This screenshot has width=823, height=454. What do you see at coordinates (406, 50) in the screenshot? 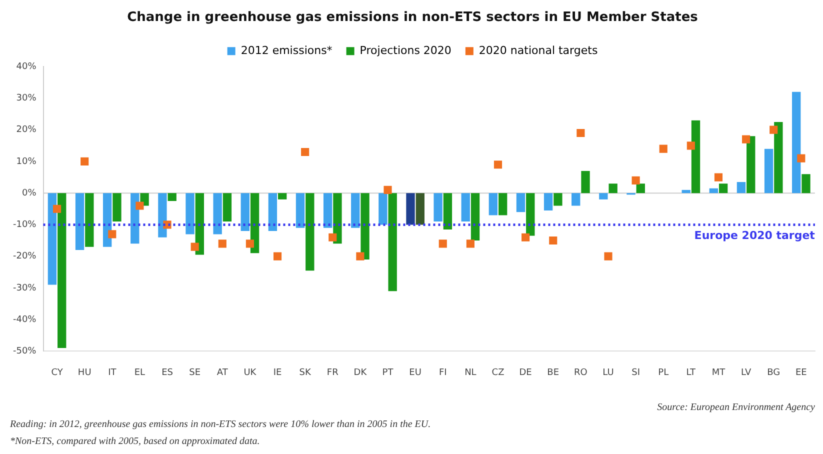
I see `legend-label: Projections 2020` at bounding box center [406, 50].